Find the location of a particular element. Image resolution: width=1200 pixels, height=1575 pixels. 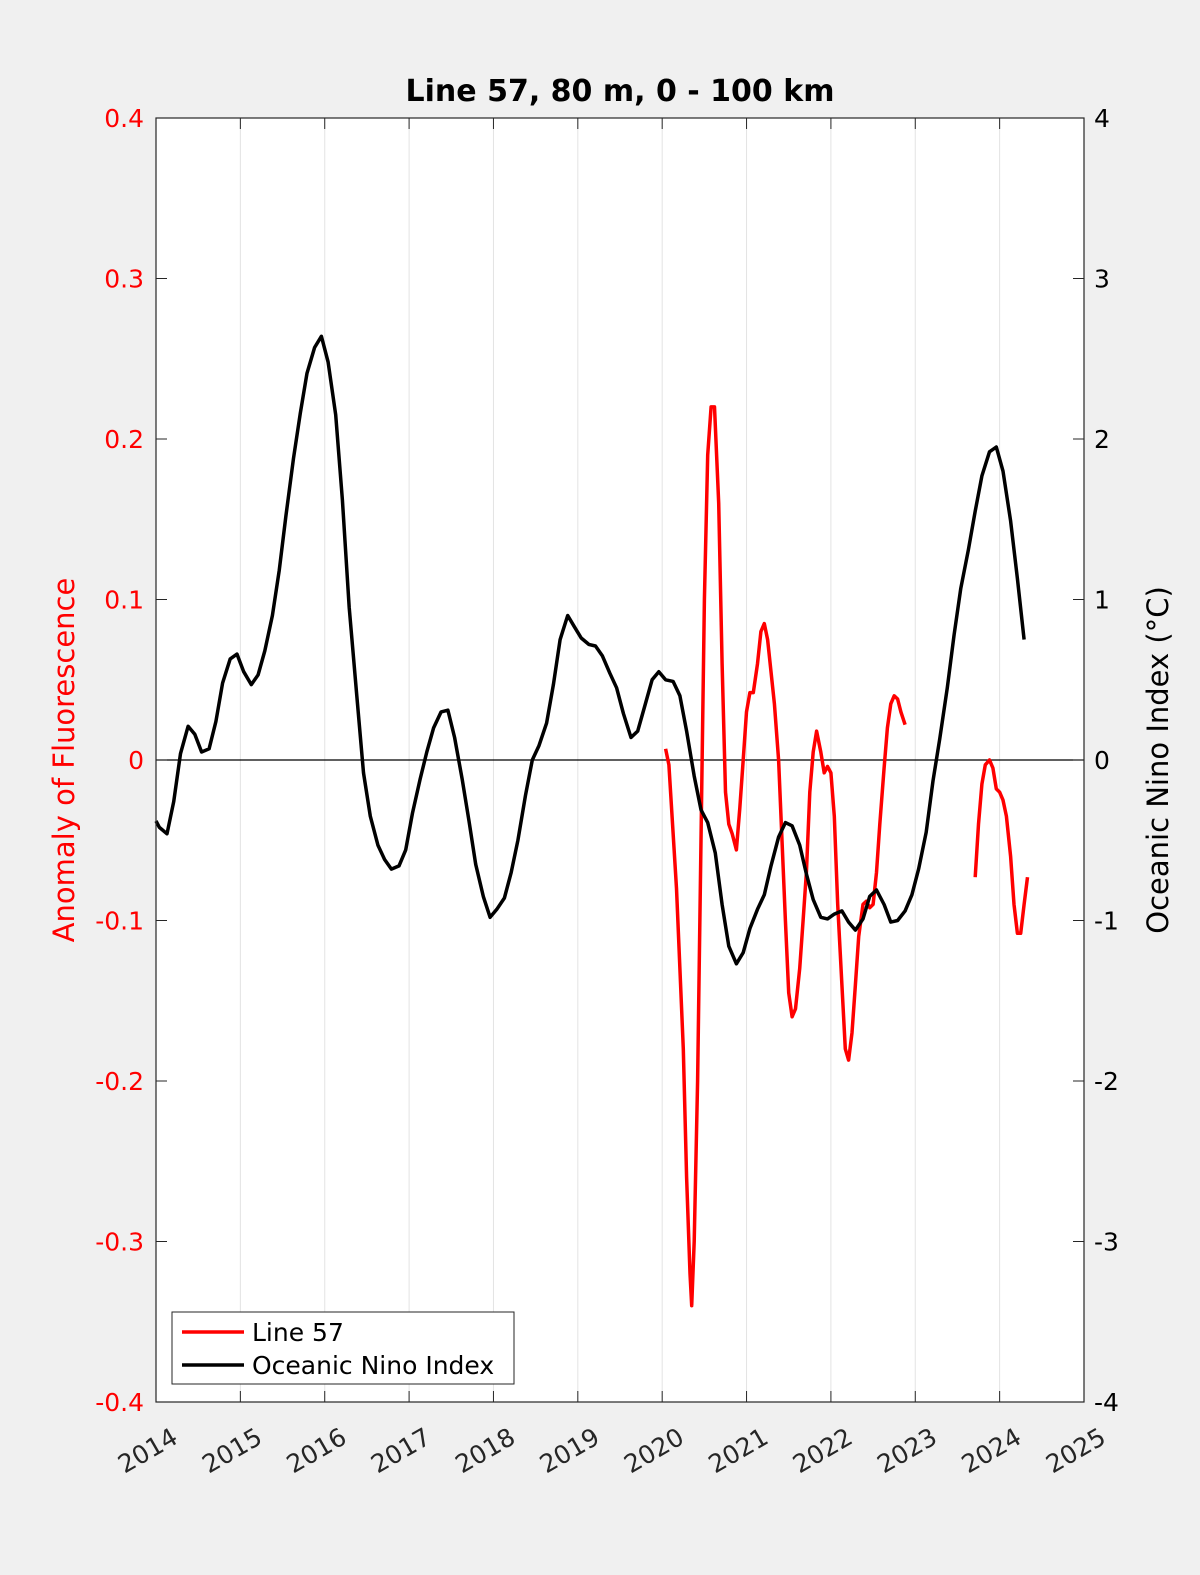

y-left-tick-label: -0.1 is located at coordinates (119, 921).